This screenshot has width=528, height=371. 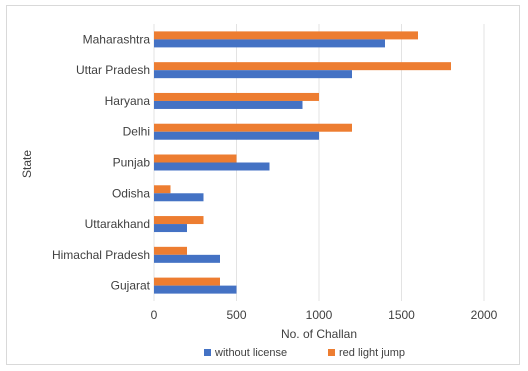 I want to click on category-label: Punjab, so click(x=132, y=163).